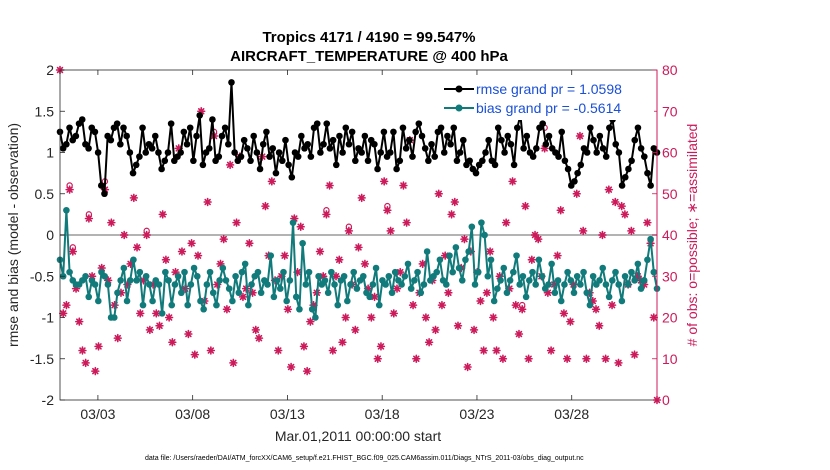 Image resolution: width=830 pixels, height=470 pixels. What do you see at coordinates (50, 235) in the screenshot?
I see `y-left-tick-label: 0` at bounding box center [50, 235].